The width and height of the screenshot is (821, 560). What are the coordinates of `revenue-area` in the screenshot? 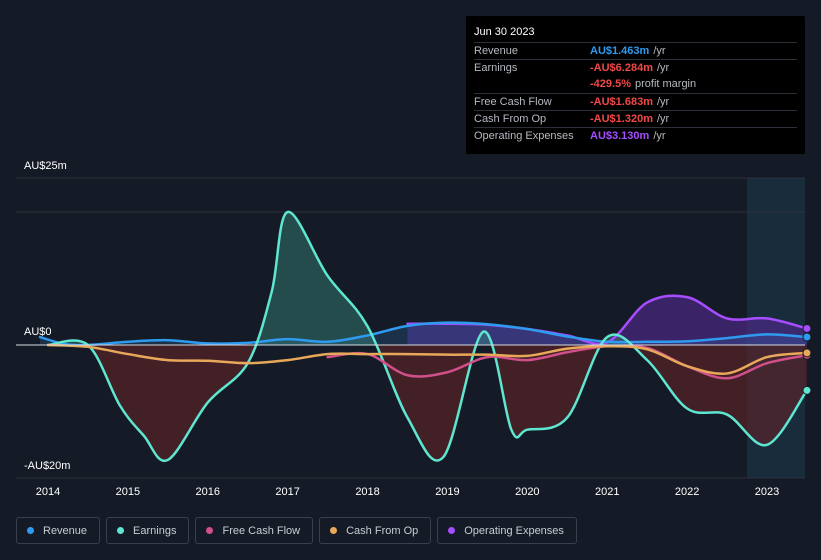 It's located at (423, 334).